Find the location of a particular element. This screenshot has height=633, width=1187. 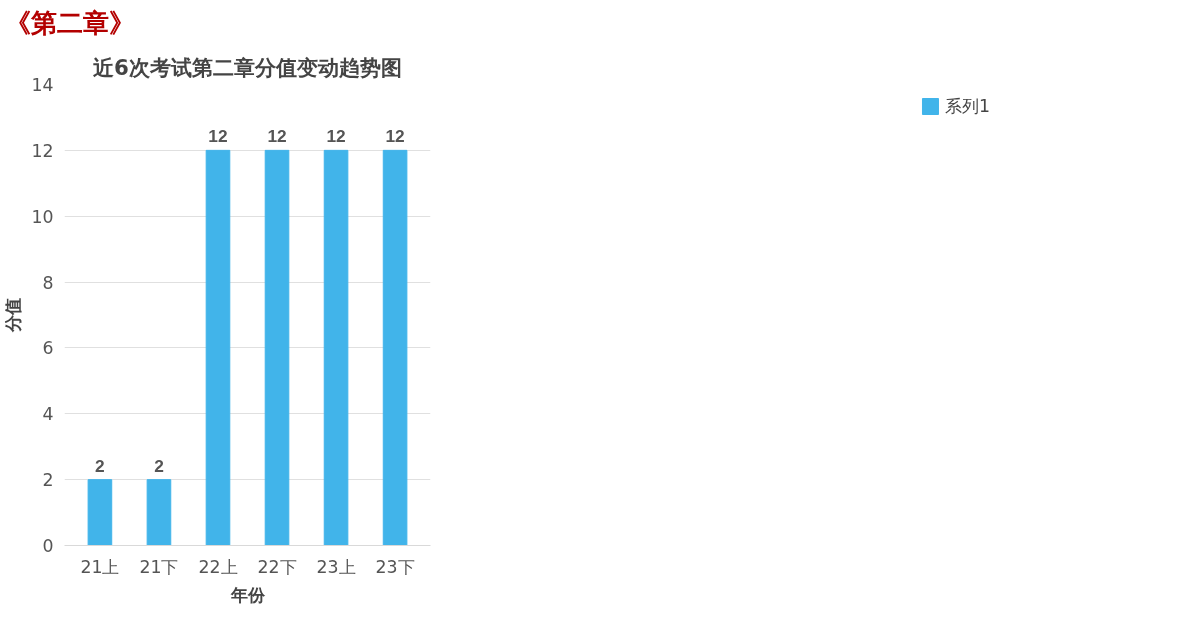

y-tick-label: 8 is located at coordinates (48, 282).